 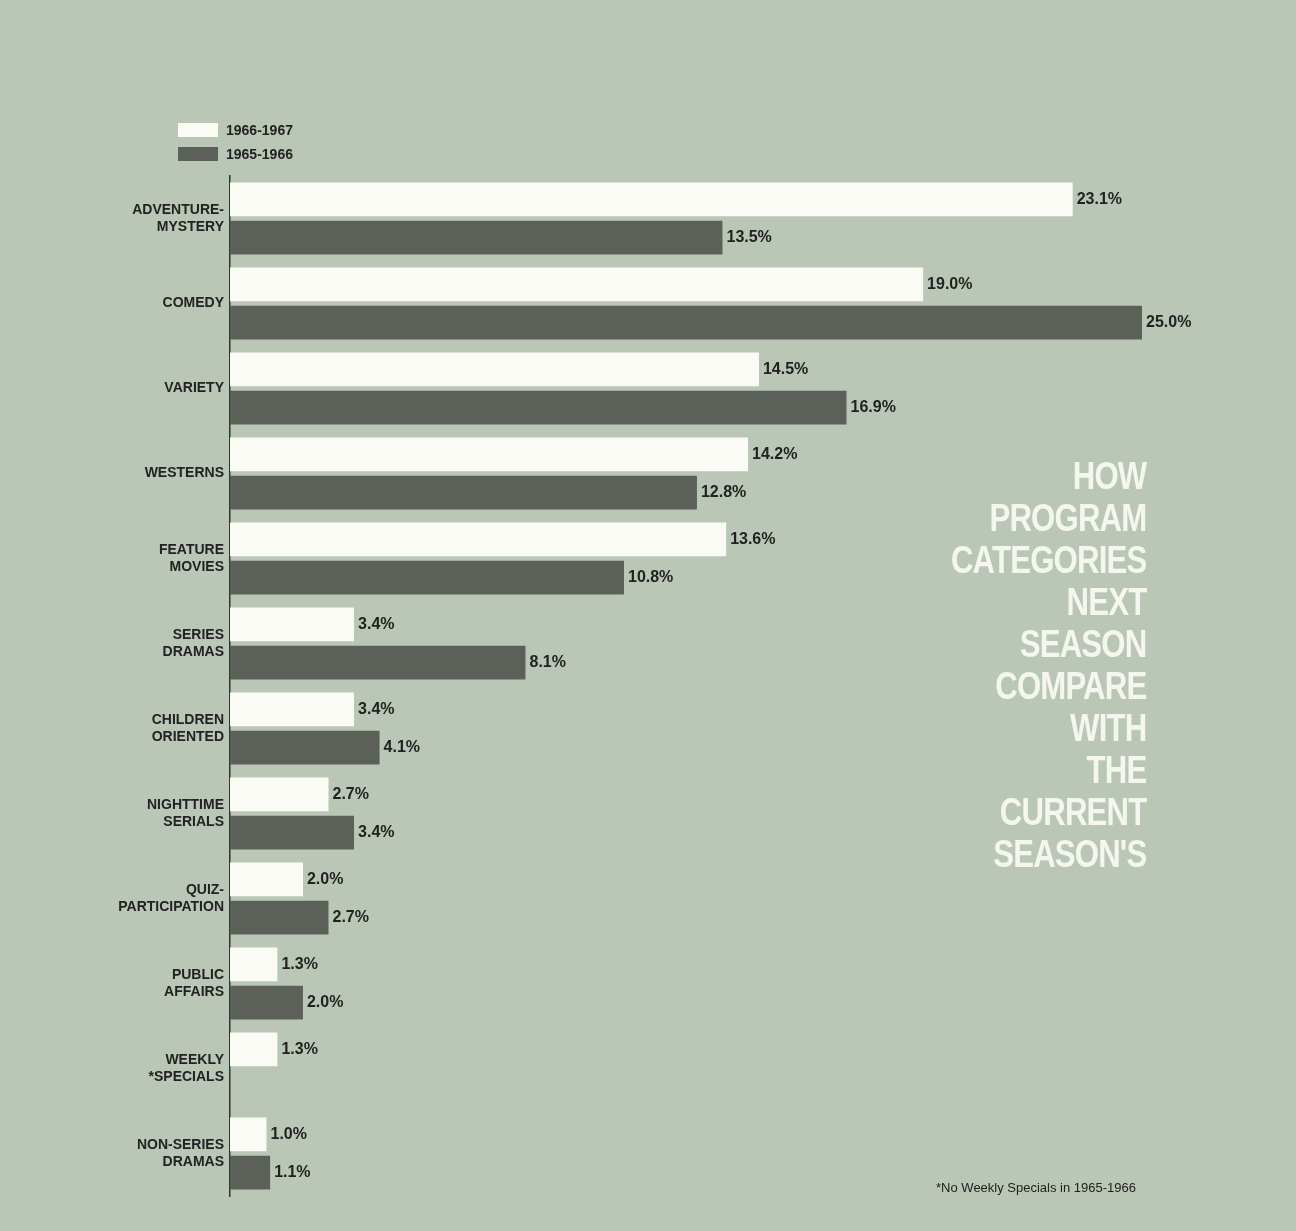 What do you see at coordinates (185, 812) in the screenshot?
I see `y-tick-label: NIGHTTIME SERIALS` at bounding box center [185, 812].